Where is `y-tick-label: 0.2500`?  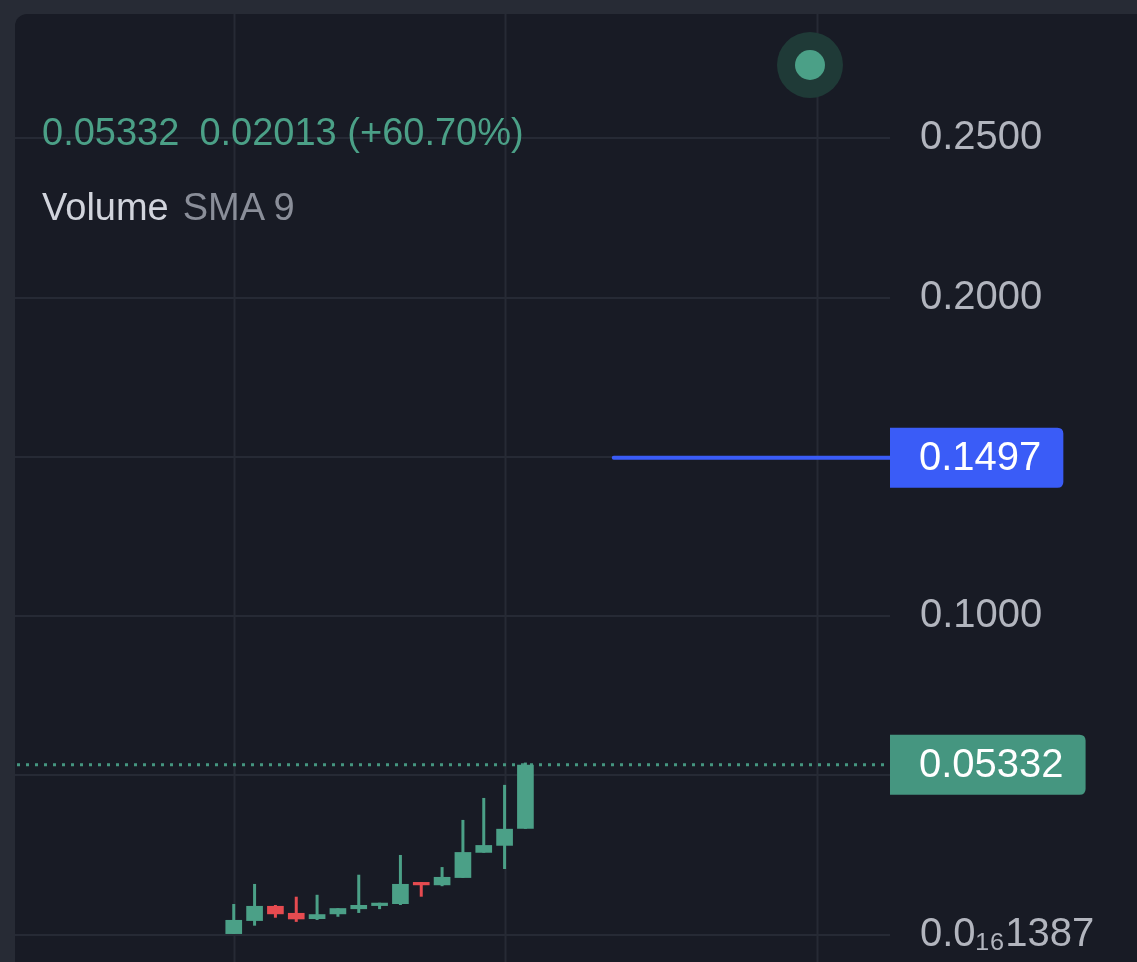 y-tick-label: 0.2500 is located at coordinates (981, 135).